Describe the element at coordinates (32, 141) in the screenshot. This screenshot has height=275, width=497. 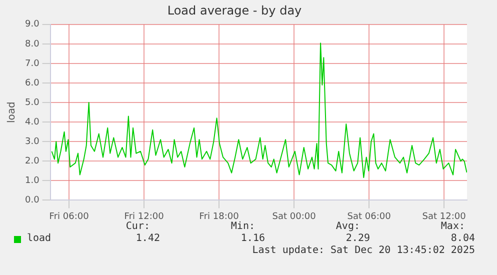
I see `y-tick-label: 3.0` at that location.